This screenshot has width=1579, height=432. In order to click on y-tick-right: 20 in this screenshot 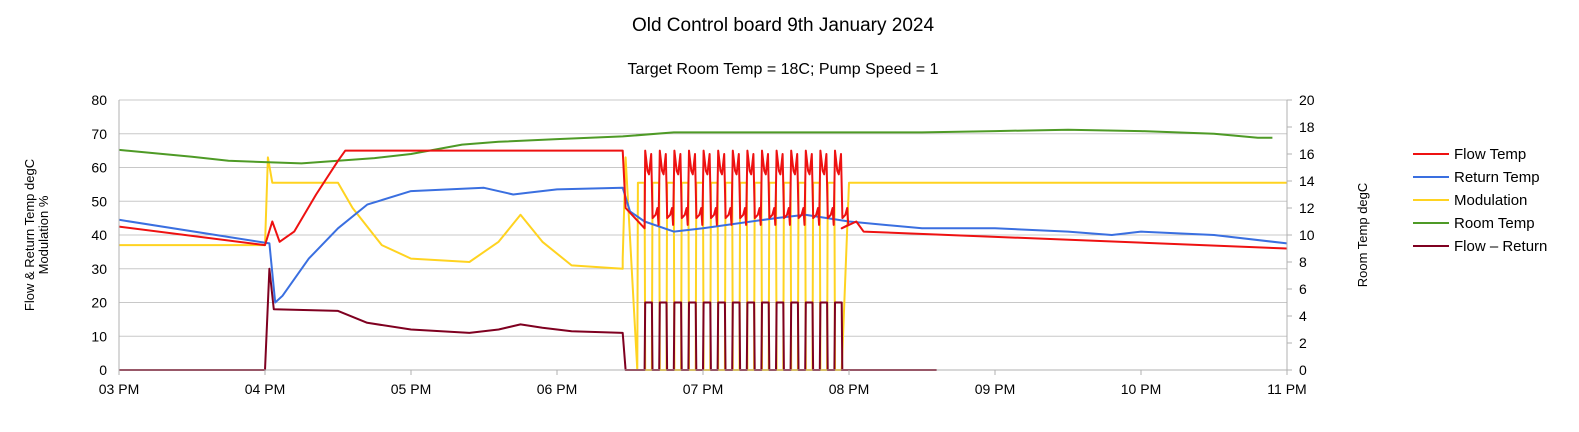, I will do `click(1307, 100)`.